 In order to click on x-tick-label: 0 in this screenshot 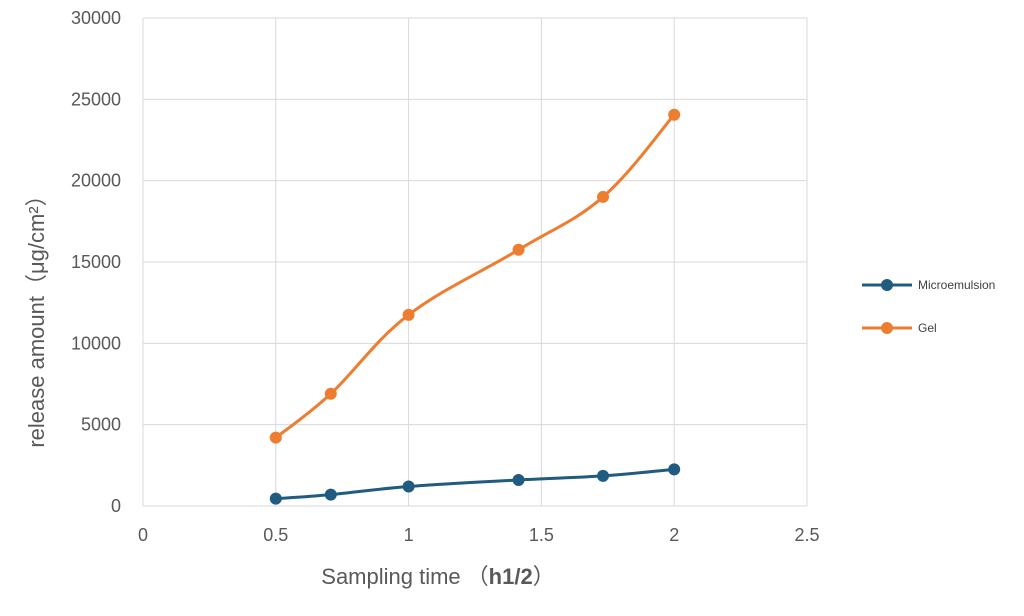, I will do `click(143, 535)`.